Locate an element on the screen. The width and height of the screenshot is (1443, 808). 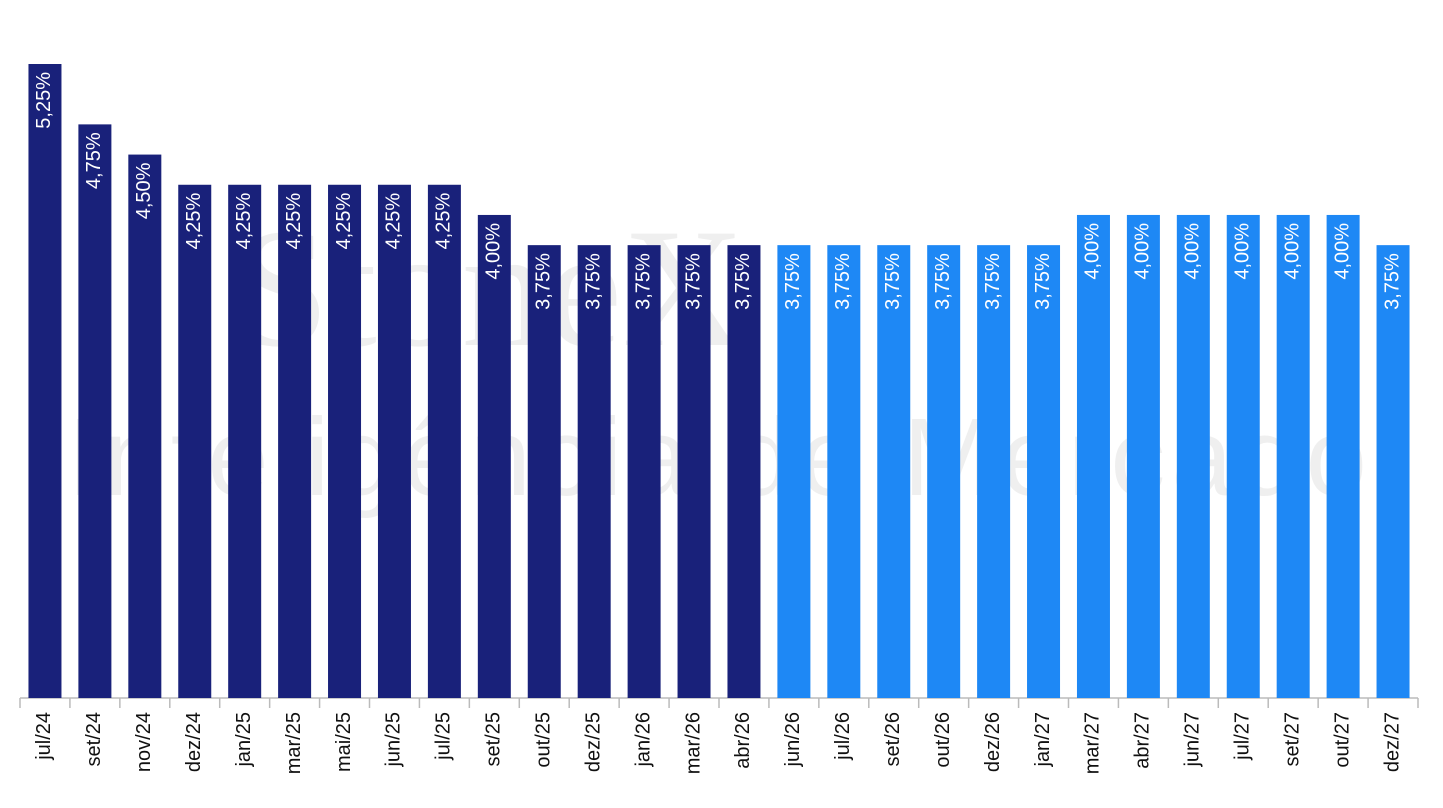
x-tick-label: dez/27 is located at coordinates (1392, 742).